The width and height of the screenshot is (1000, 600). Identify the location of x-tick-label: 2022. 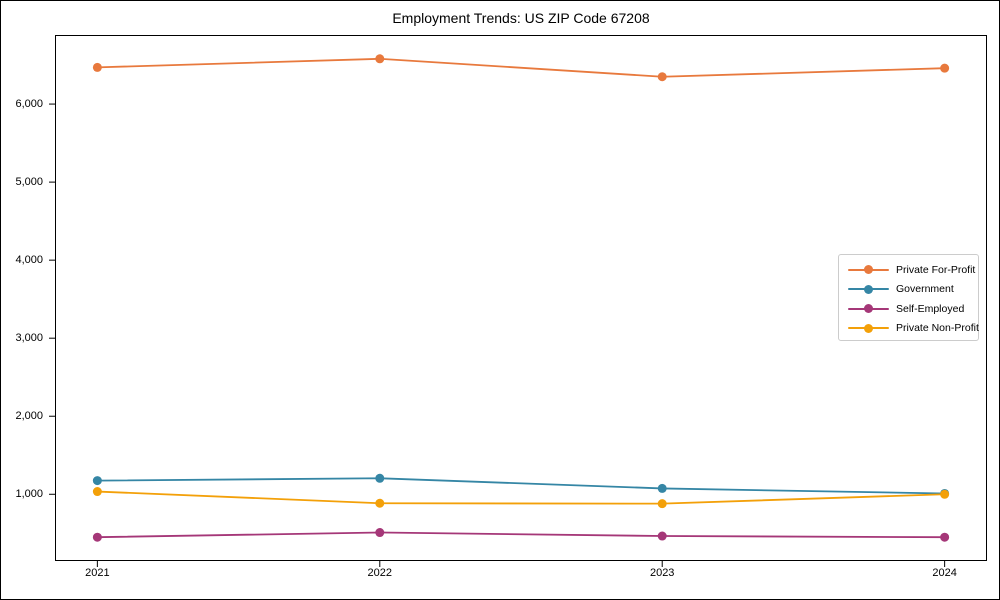
(380, 573).